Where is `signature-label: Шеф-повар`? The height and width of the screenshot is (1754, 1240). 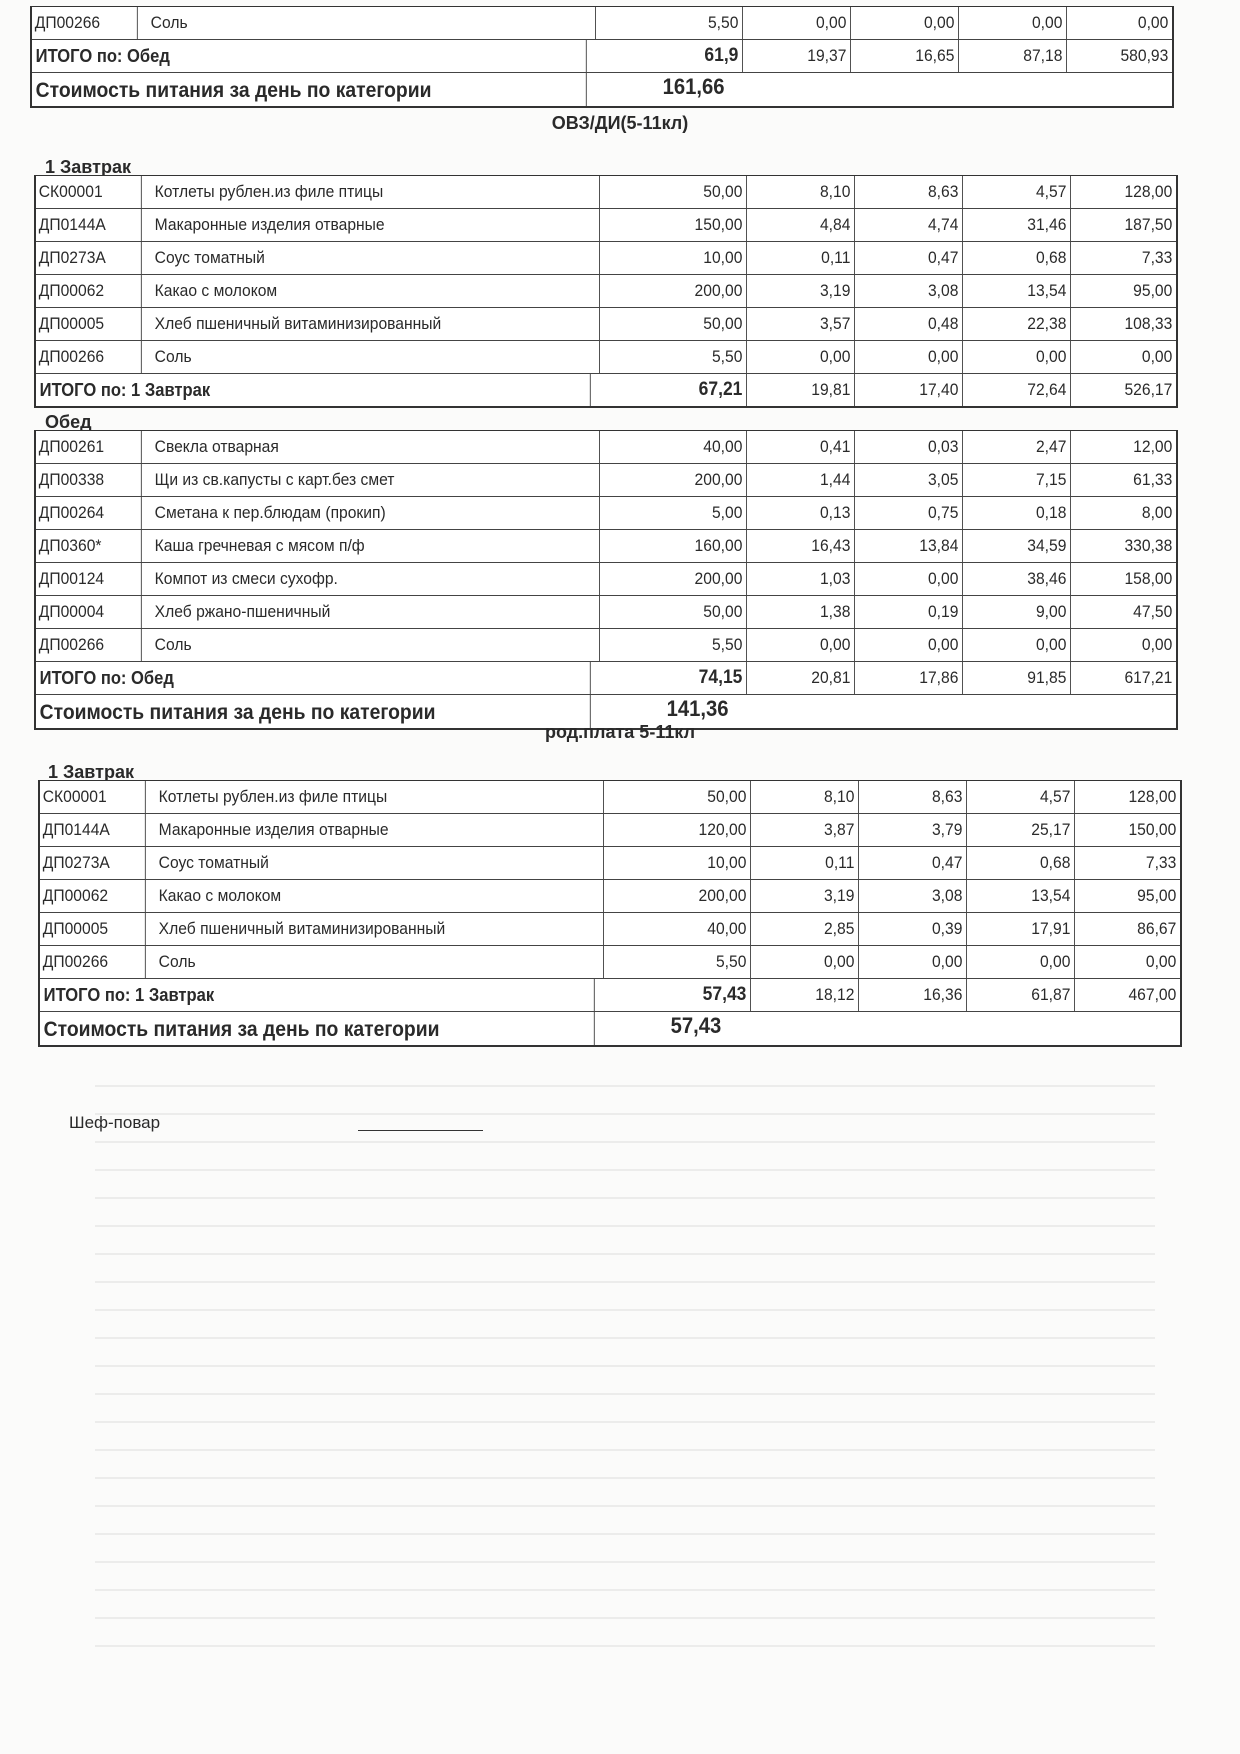 signature-label: Шеф-повар is located at coordinates (115, 1122).